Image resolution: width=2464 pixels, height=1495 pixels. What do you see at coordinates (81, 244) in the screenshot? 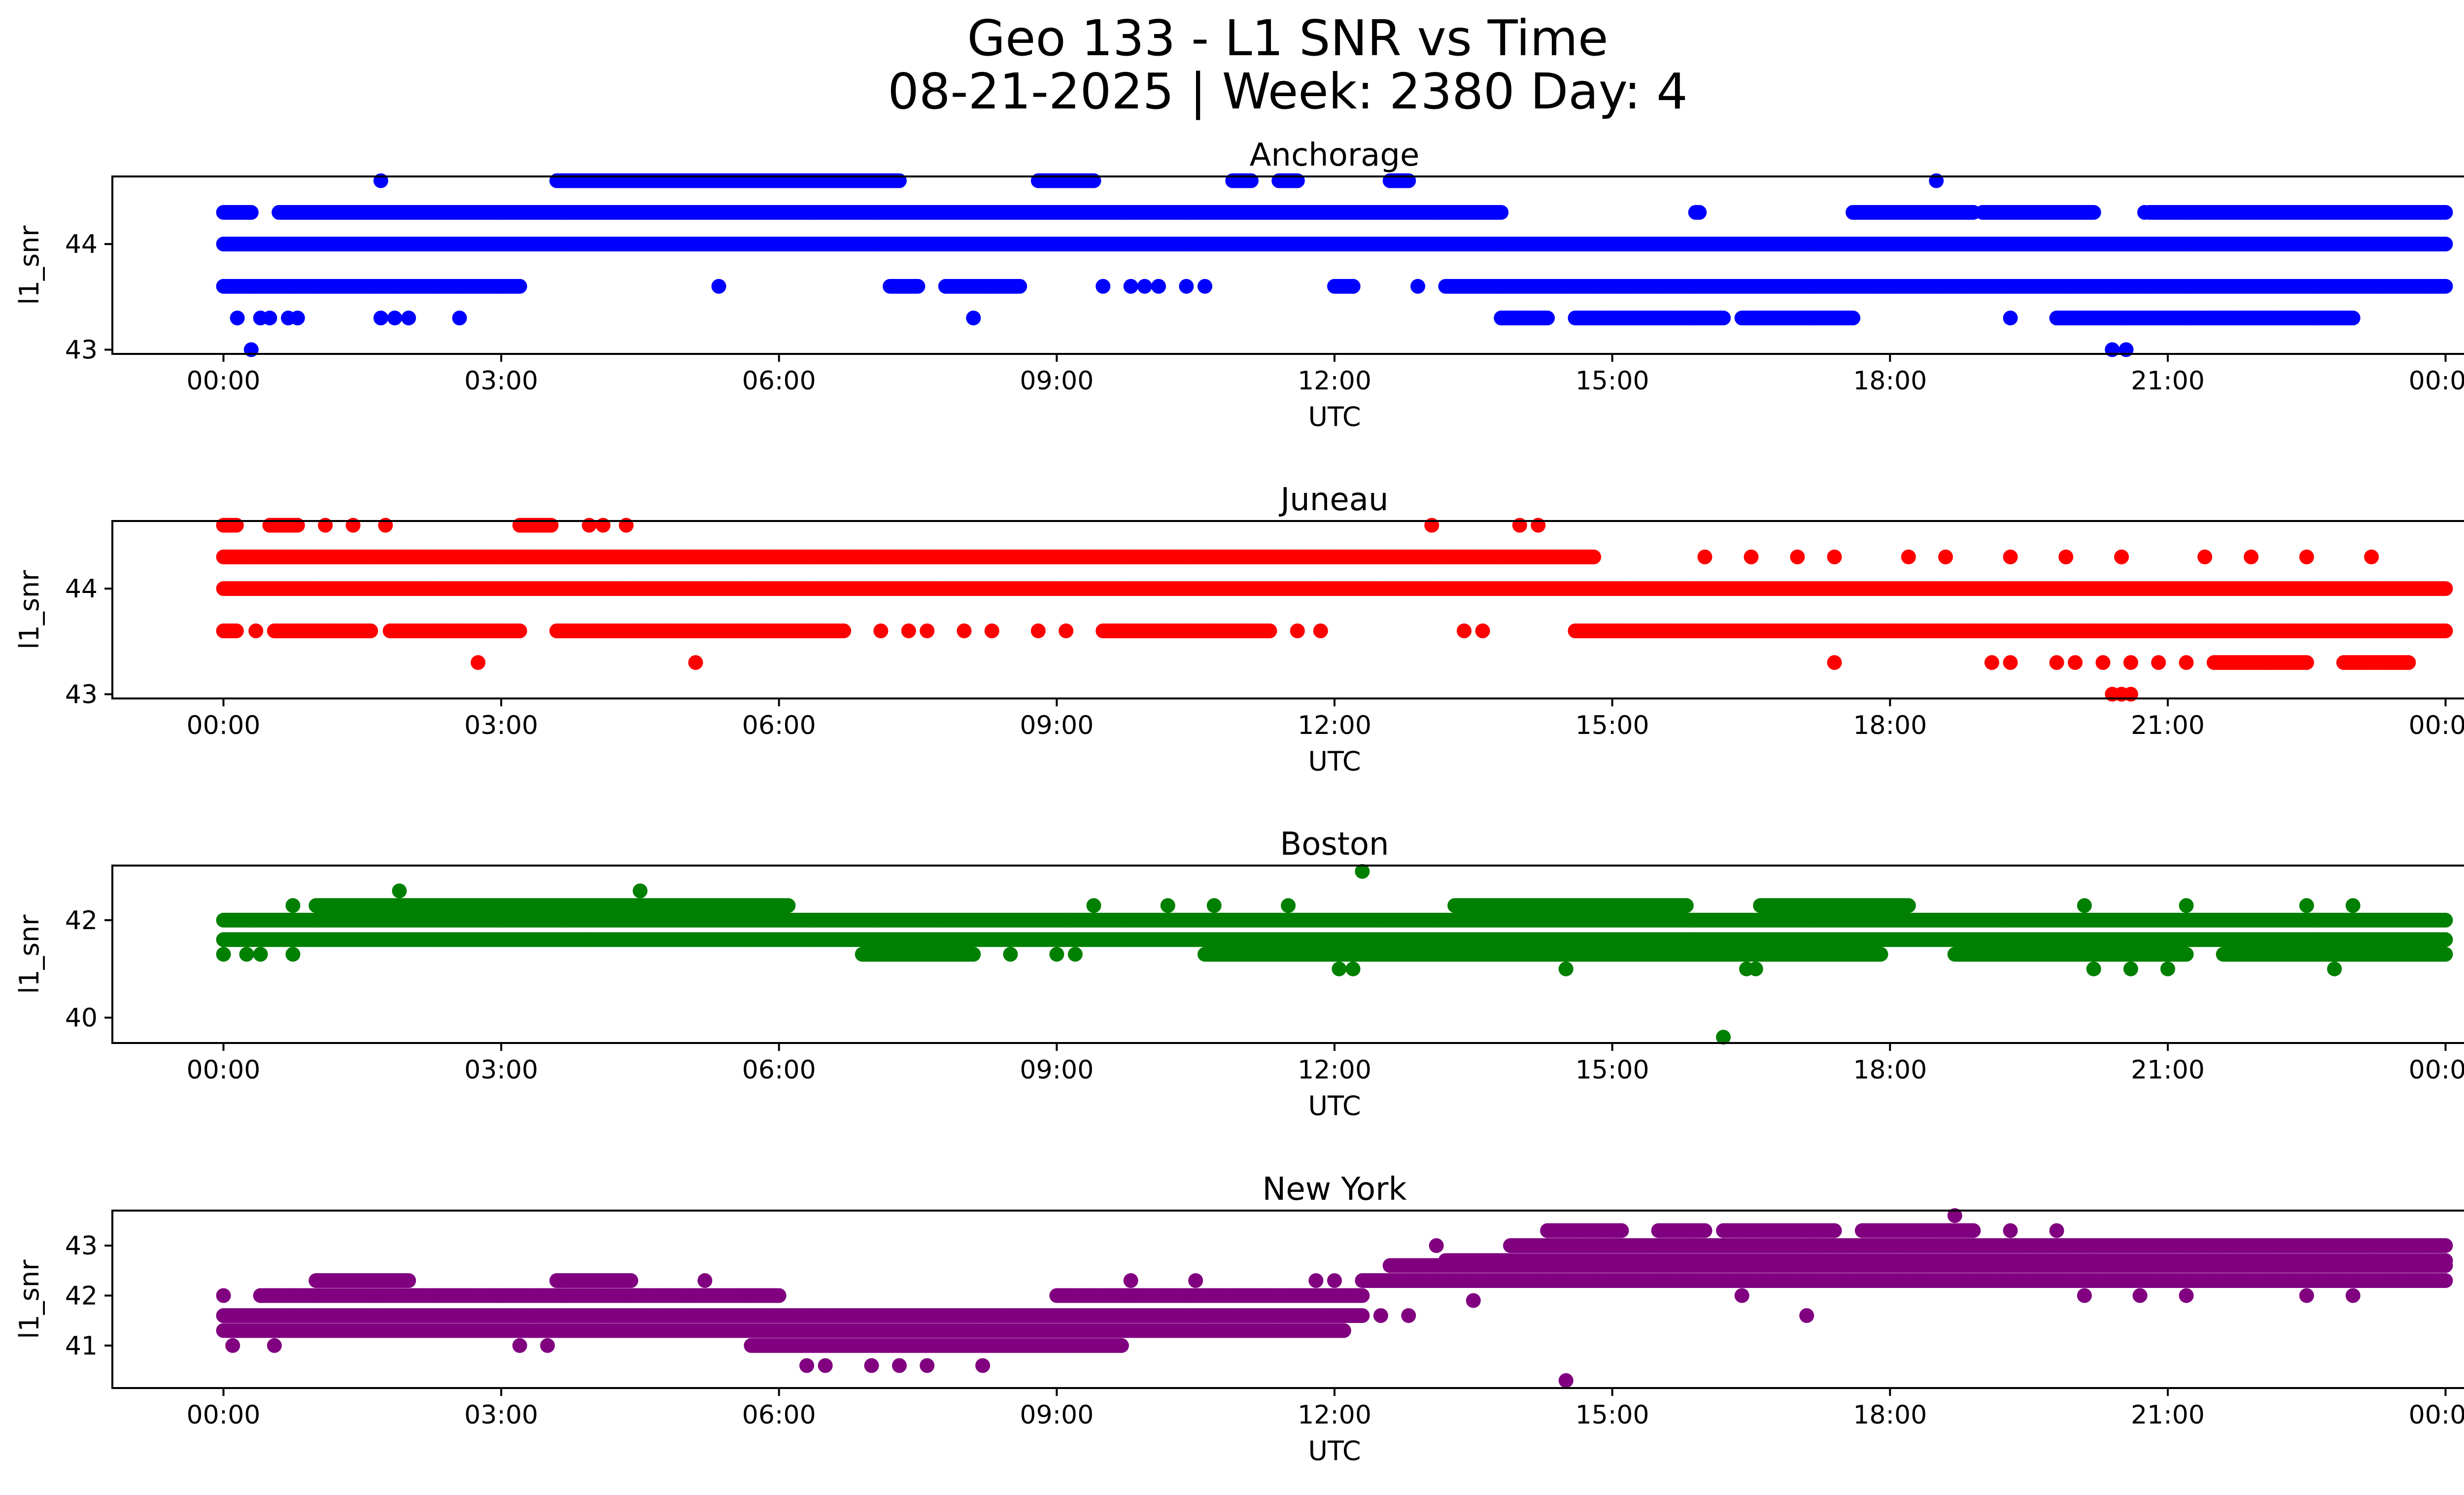
I see `y-tick-label: 44` at bounding box center [81, 244].